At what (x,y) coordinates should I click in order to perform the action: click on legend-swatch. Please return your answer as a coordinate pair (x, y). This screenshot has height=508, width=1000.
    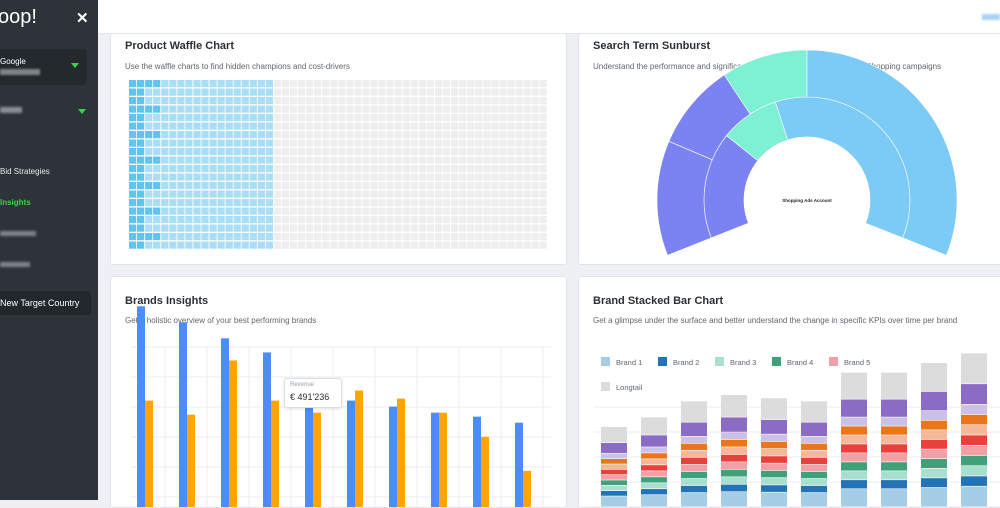
    Looking at the image, I should click on (833, 361).